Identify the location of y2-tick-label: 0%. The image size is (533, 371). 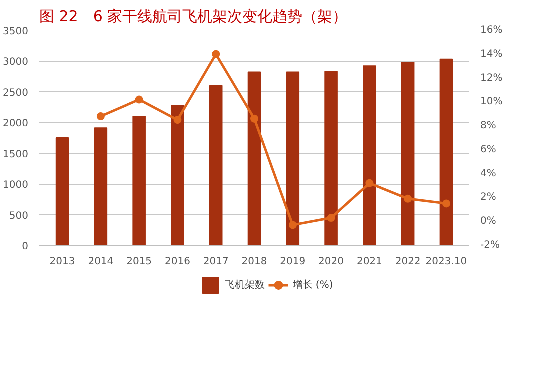
(488, 222).